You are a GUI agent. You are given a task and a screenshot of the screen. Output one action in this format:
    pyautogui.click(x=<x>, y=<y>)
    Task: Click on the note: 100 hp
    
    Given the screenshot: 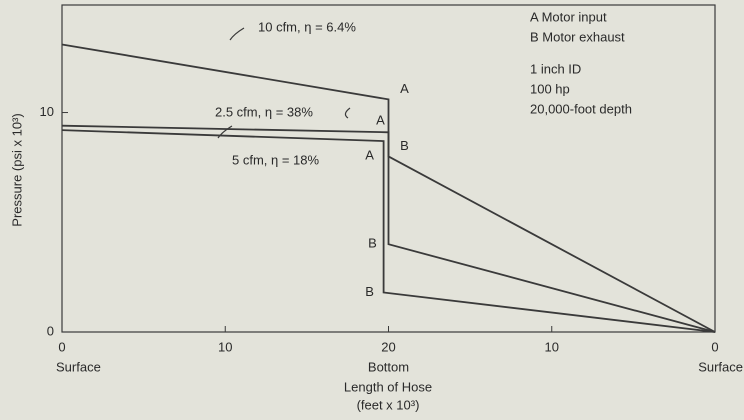 What is the action you would take?
    pyautogui.click(x=550, y=88)
    